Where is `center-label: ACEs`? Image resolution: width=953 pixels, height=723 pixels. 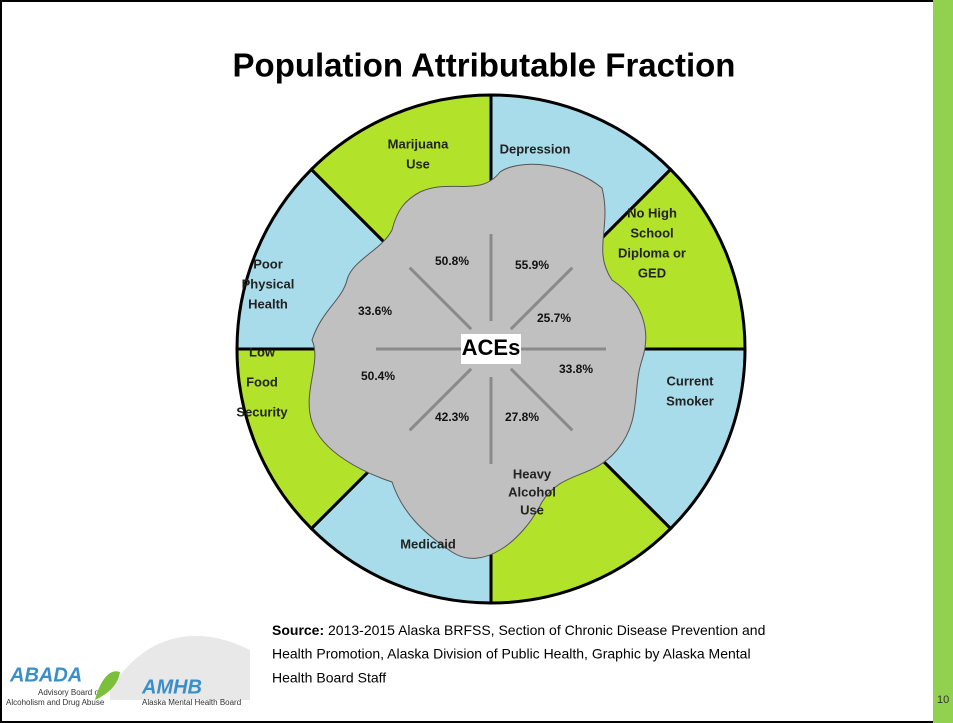 center-label: ACEs is located at coordinates (491, 347).